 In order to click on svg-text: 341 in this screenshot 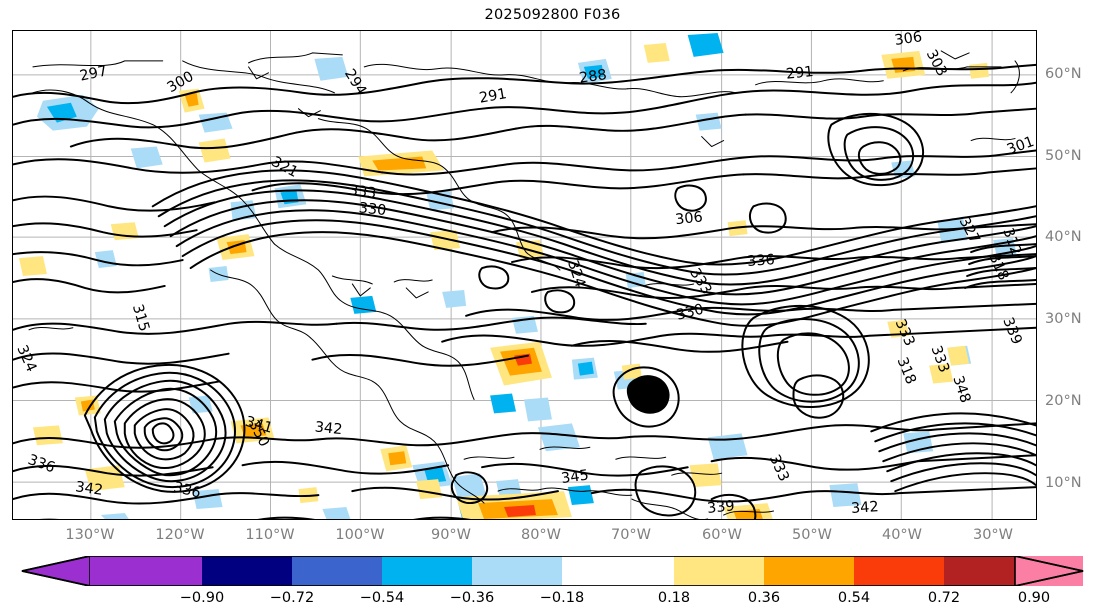, I will do `click(258, 425)`.